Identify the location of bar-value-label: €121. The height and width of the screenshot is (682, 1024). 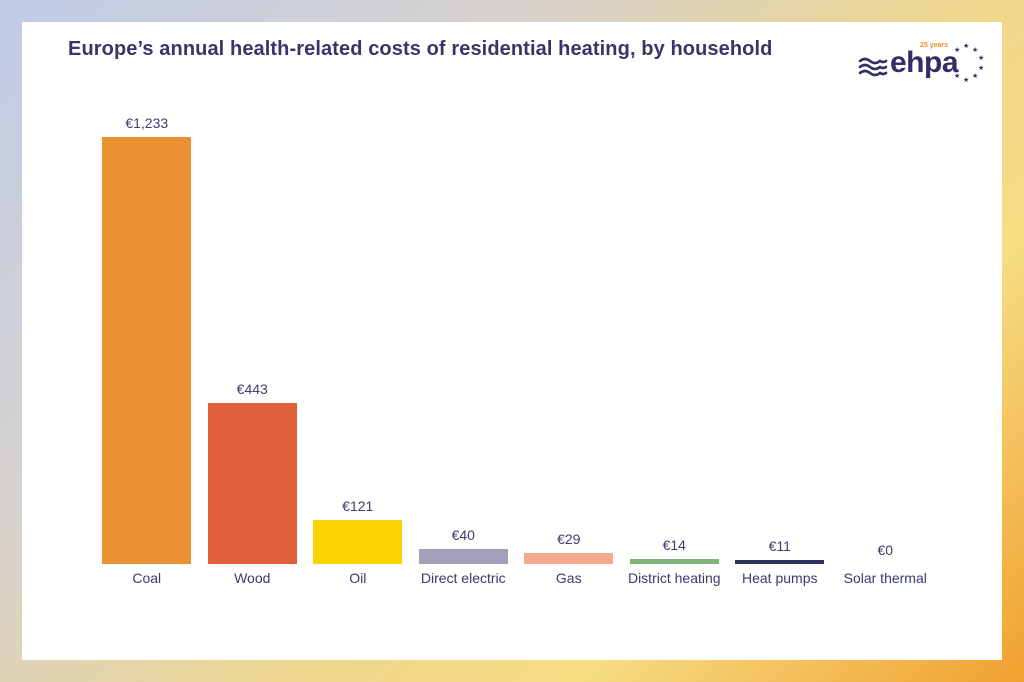
(358, 506).